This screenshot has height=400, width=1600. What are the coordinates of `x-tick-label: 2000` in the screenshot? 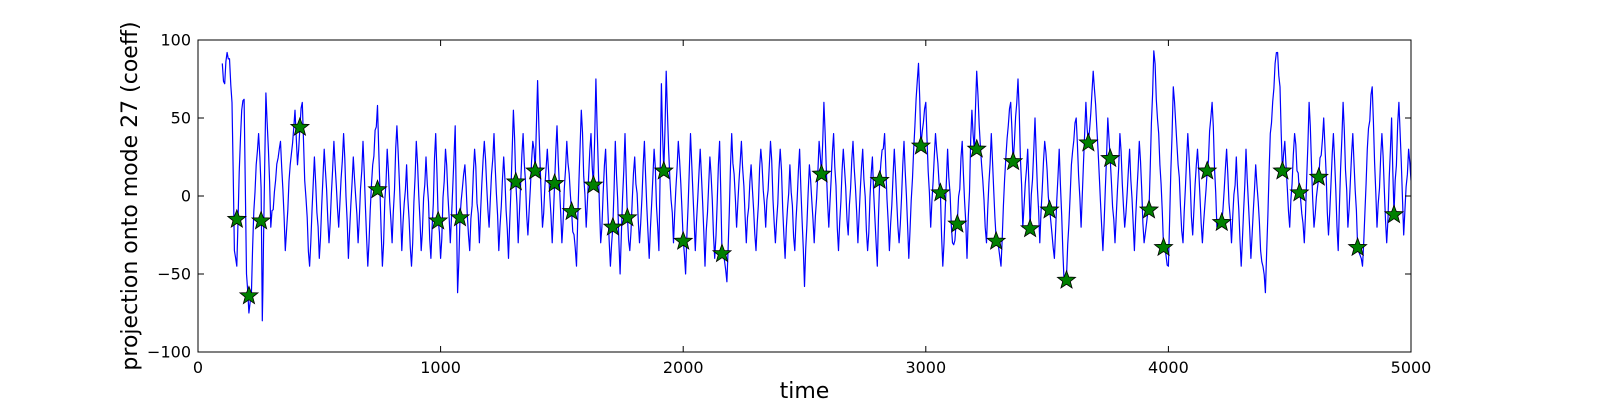 It's located at (683, 367).